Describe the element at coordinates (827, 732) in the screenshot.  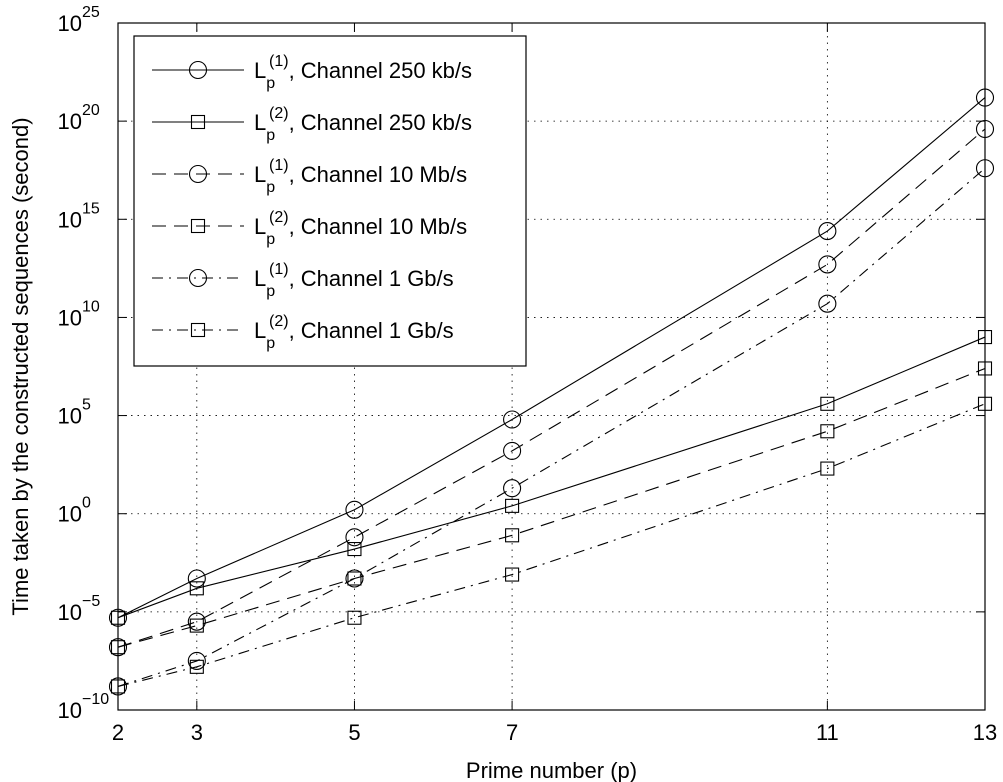
I see `x-tick-label: 11` at that location.